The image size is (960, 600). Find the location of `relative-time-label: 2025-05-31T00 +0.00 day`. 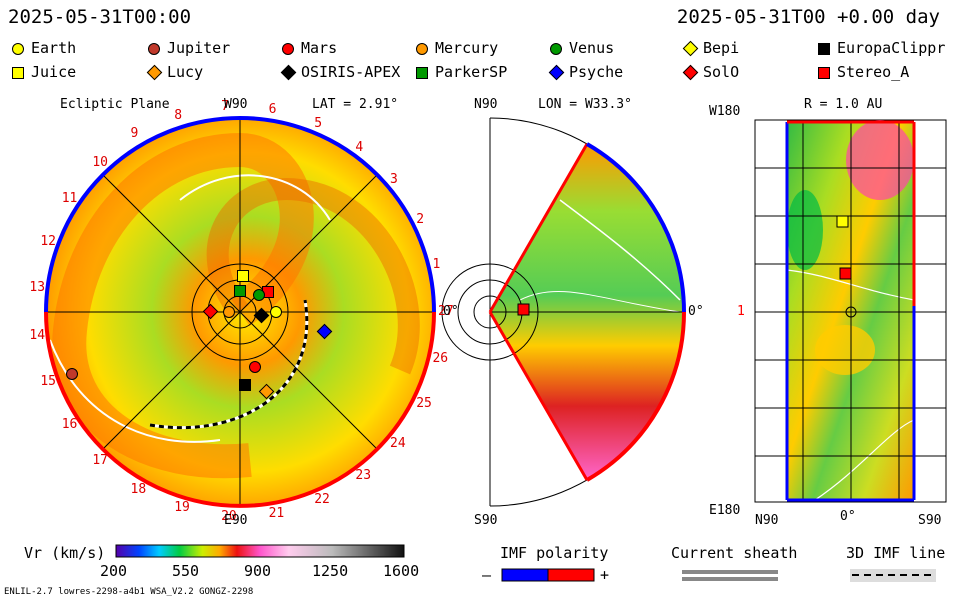

relative-time-label: 2025-05-31T00 +0.00 day is located at coordinates (808, 17).